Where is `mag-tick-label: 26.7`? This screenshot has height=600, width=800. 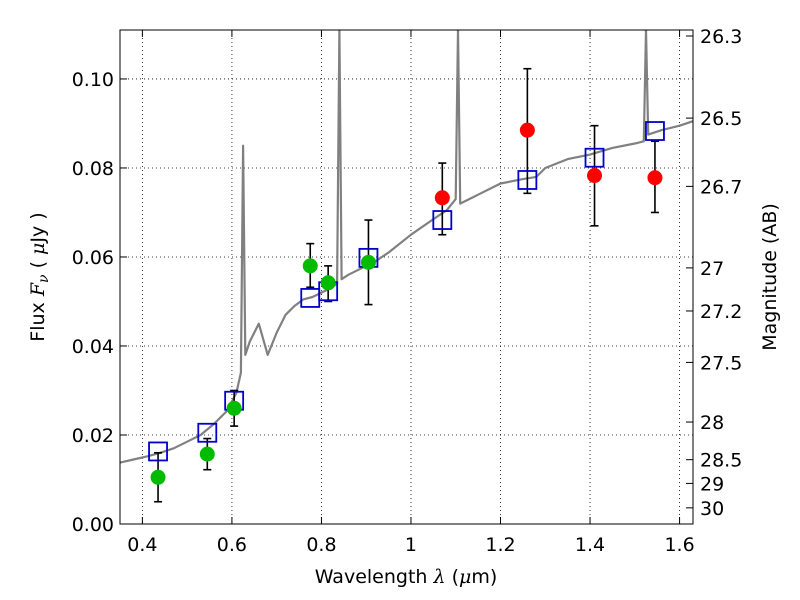
mag-tick-label: 26.7 is located at coordinates (721, 187).